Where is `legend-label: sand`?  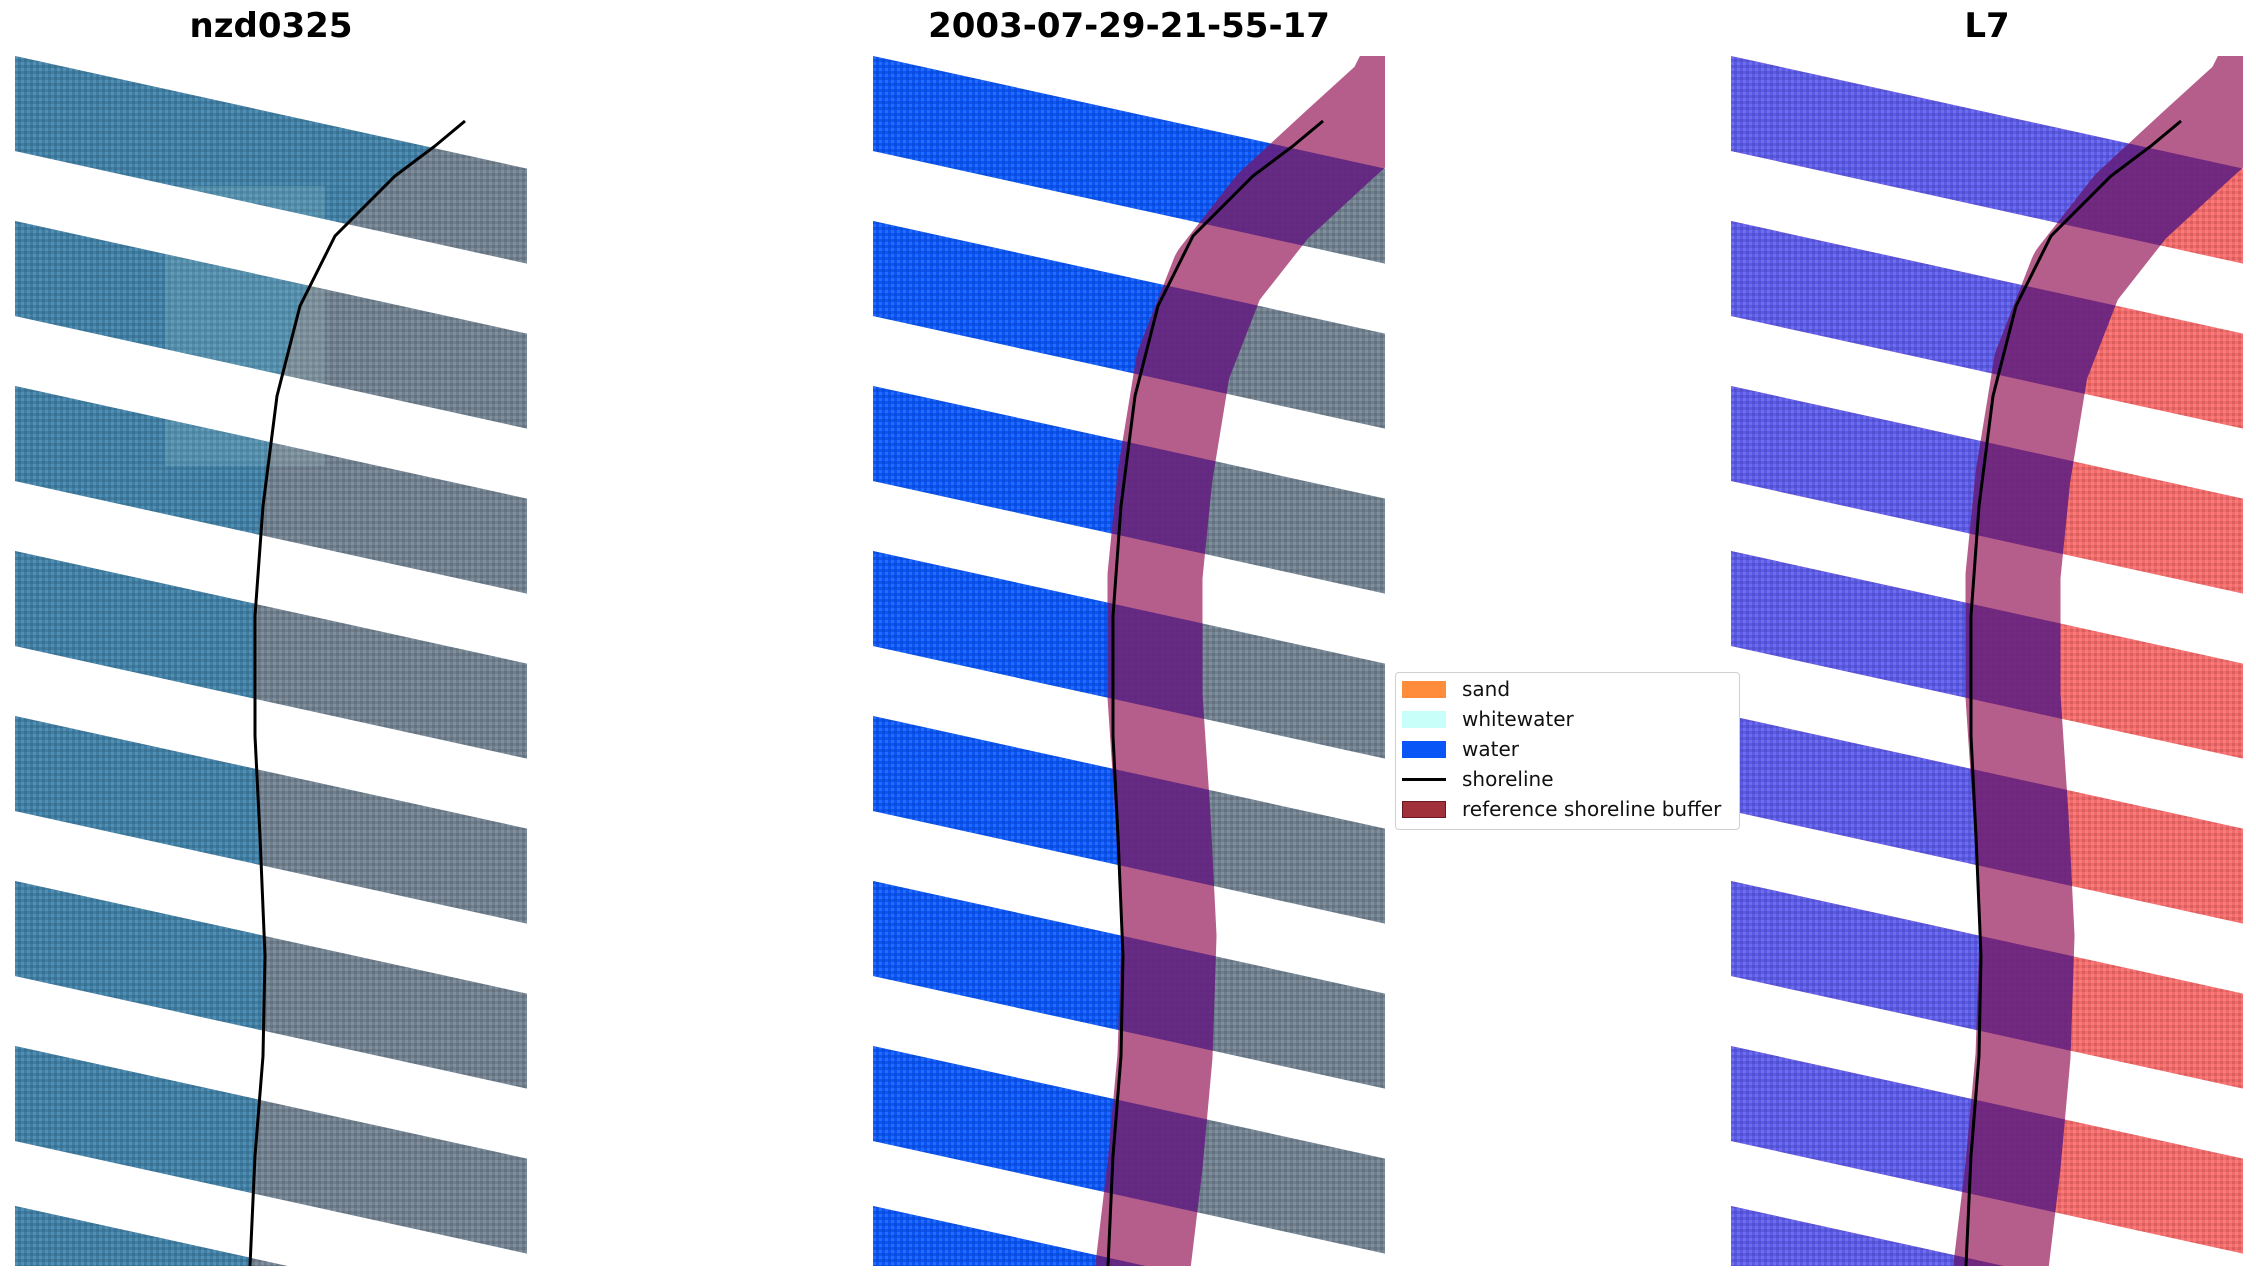 legend-label: sand is located at coordinates (1486, 689).